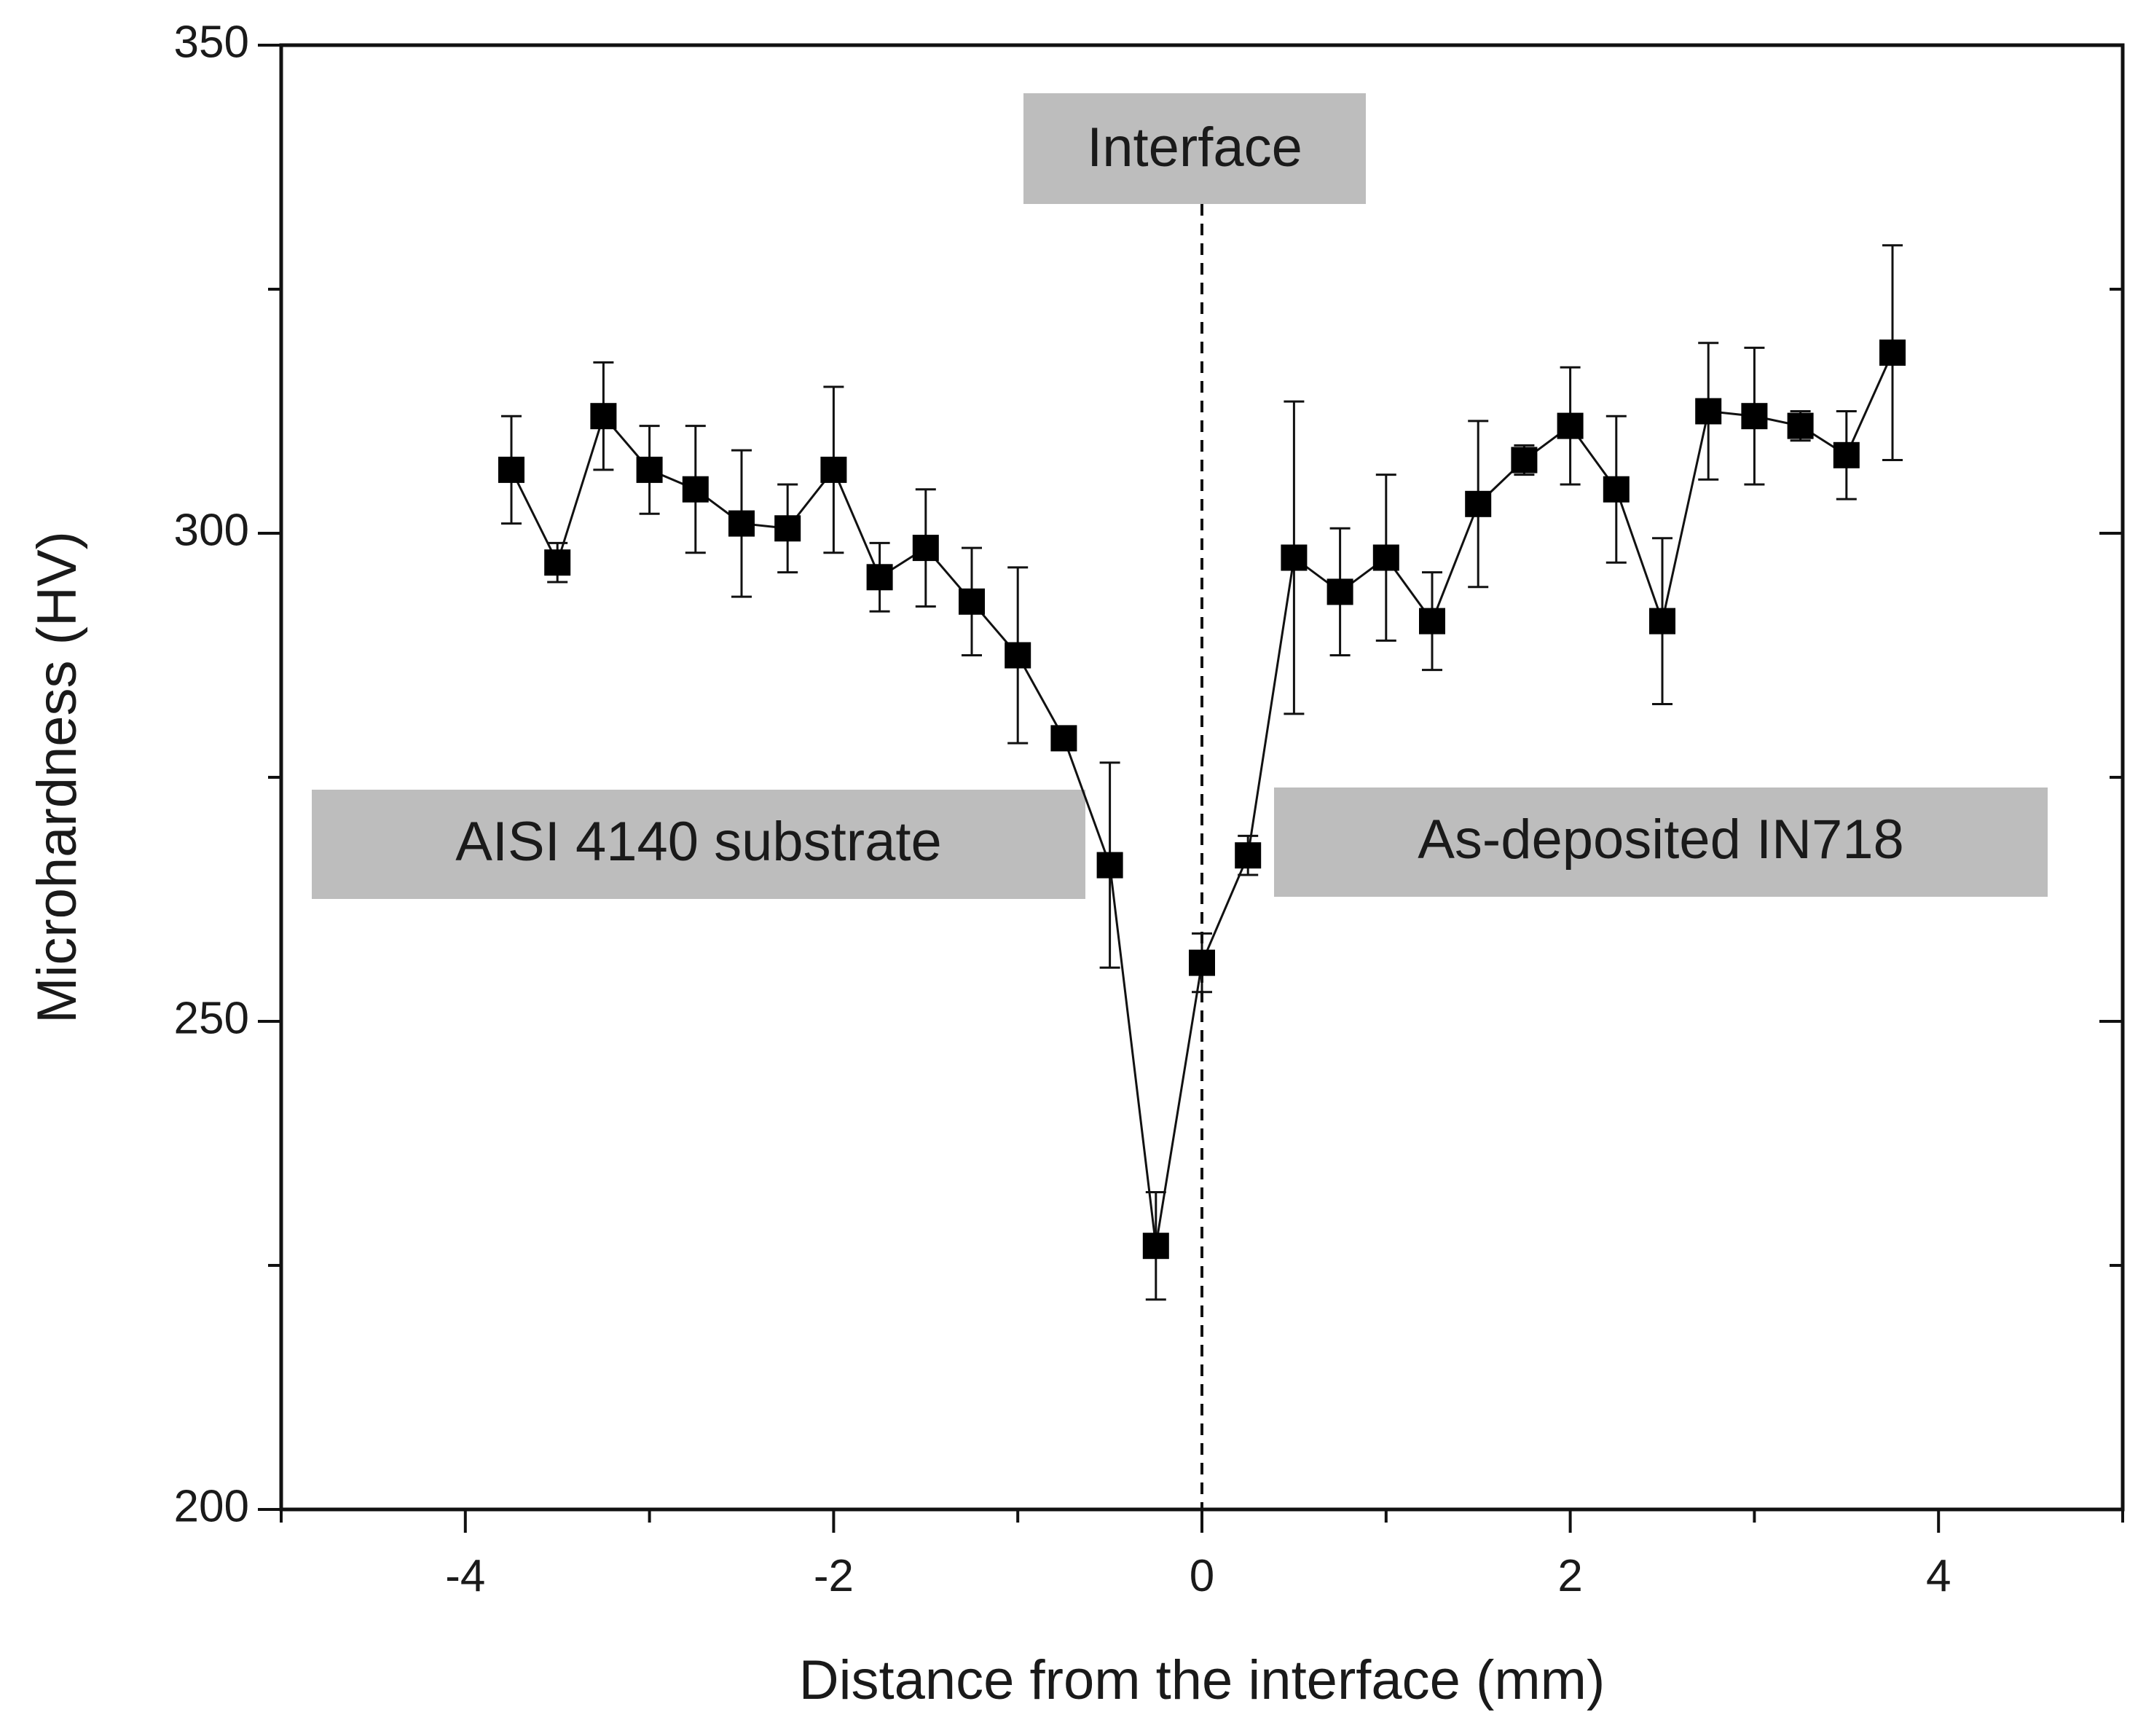 The height and width of the screenshot is (1736, 2146). What do you see at coordinates (465, 1576) in the screenshot?
I see `x-tick-label: -4` at bounding box center [465, 1576].